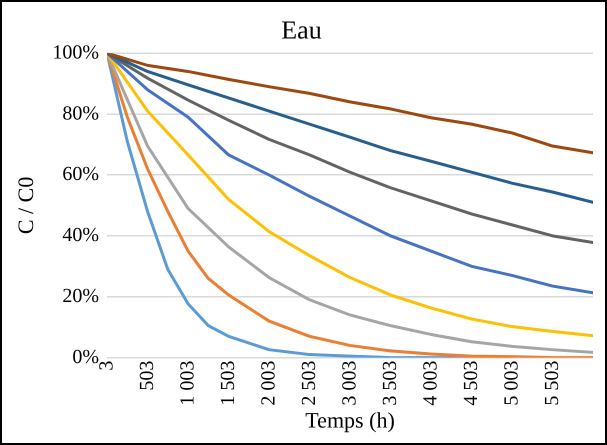  What do you see at coordinates (81, 235) in the screenshot?
I see `y-tick-label: 40%` at bounding box center [81, 235].